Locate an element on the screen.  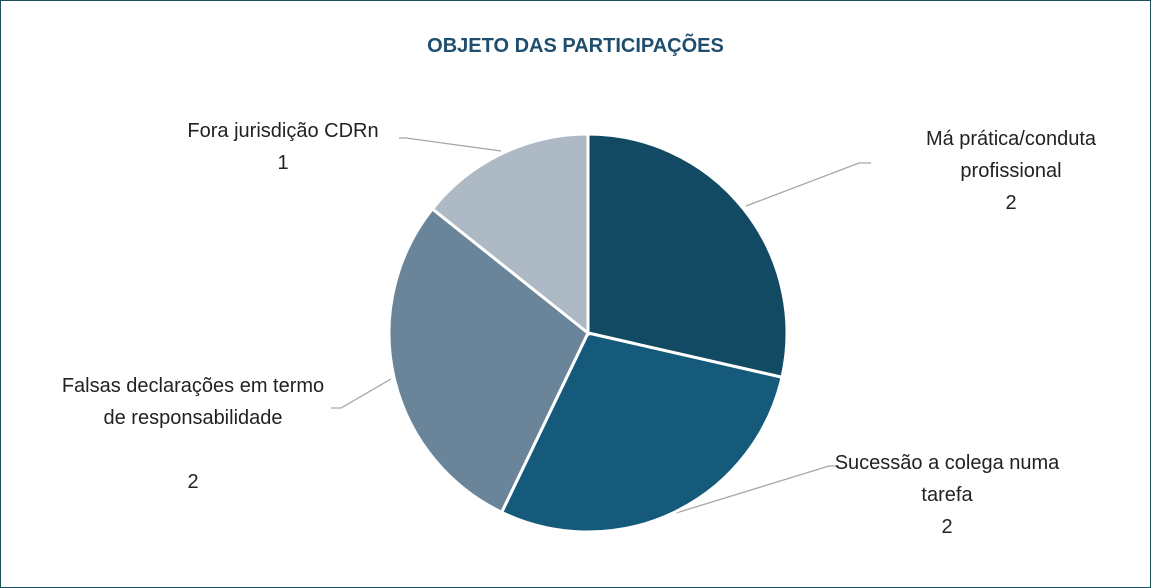
value-label: 1 is located at coordinates (283, 163).